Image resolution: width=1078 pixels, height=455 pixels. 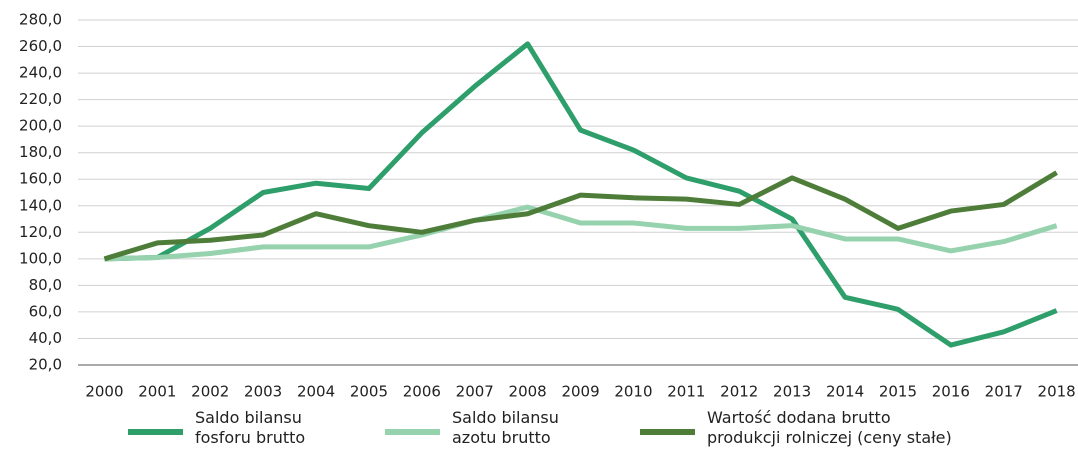 What do you see at coordinates (1057, 392) in the screenshot?
I see `x-tick-label: 2018` at bounding box center [1057, 392].